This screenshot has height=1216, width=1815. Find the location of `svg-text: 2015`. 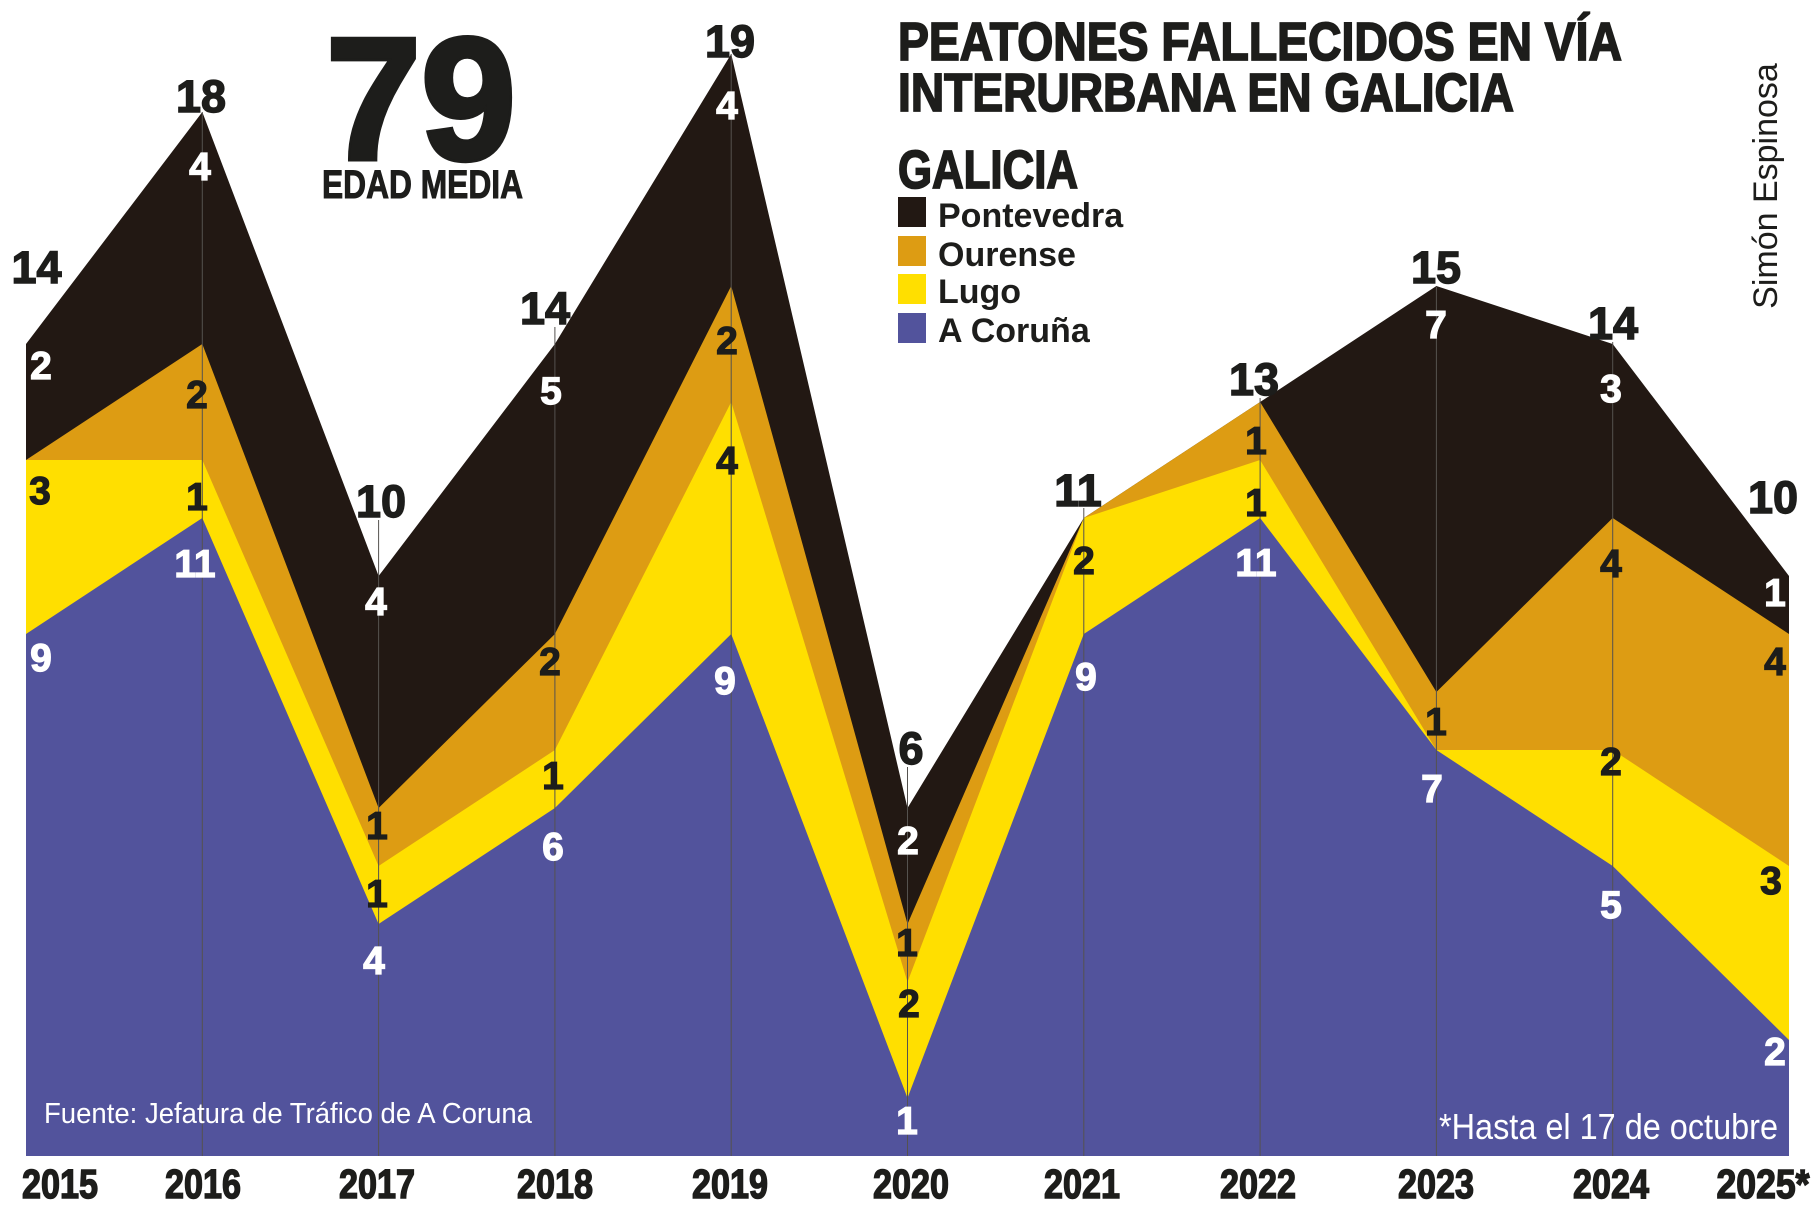

svg-text: 2015 is located at coordinates (60, 1184).